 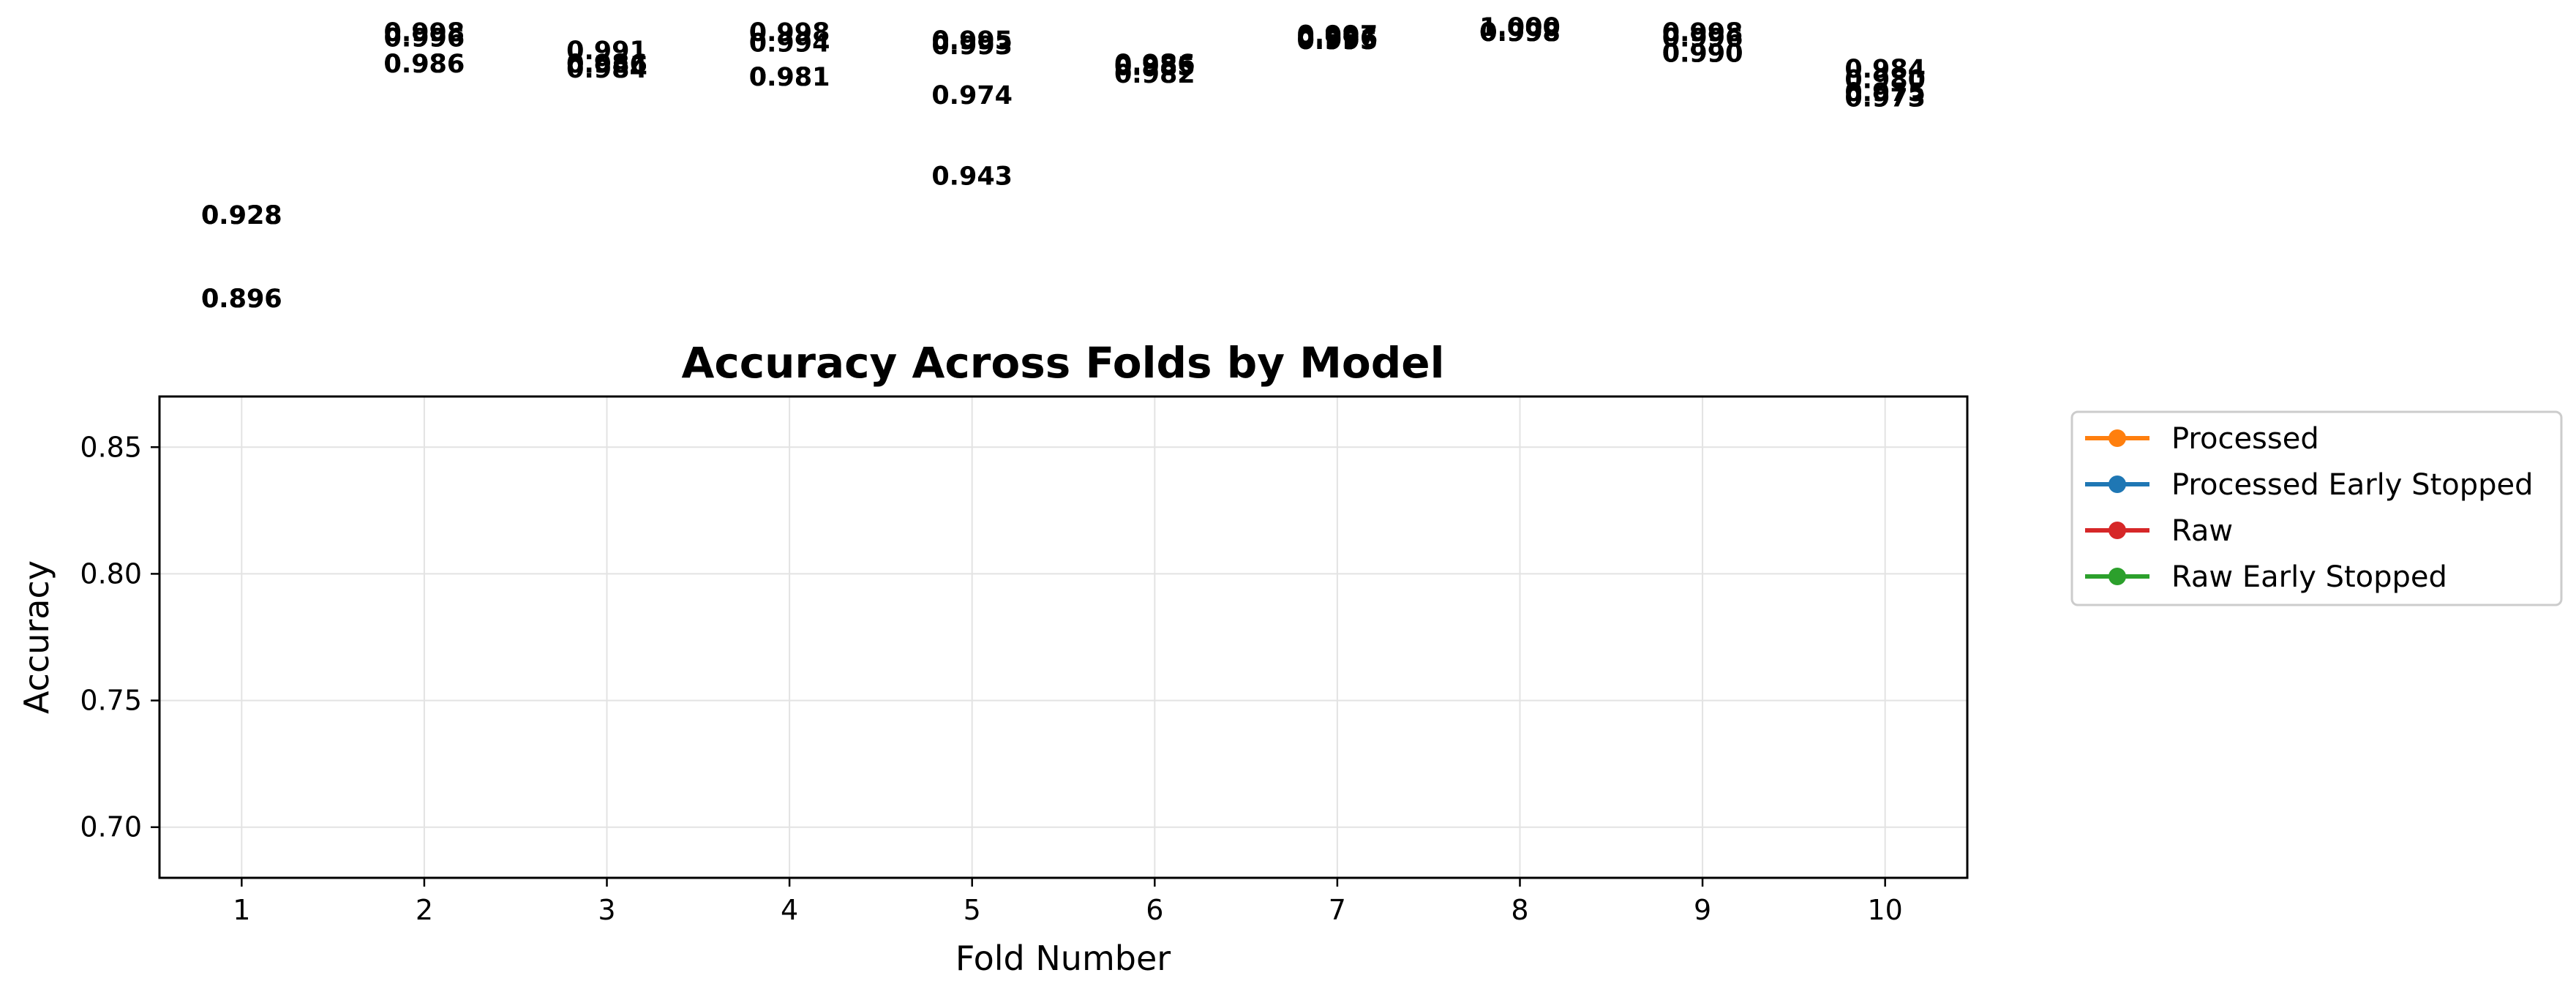 I want to click on x-tick-label: 5, so click(x=972, y=910).